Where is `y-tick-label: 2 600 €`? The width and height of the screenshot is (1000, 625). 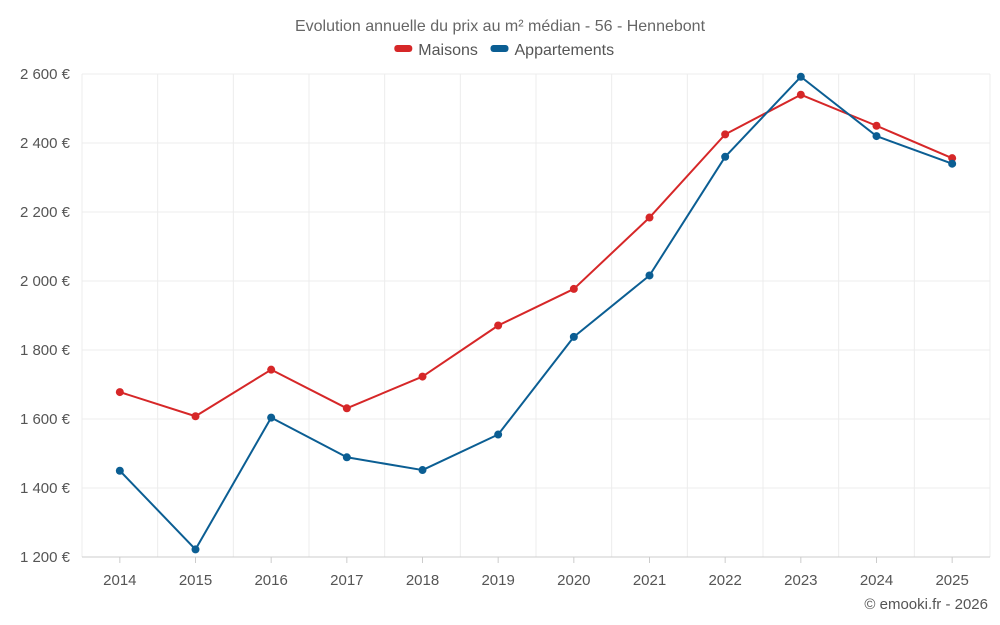 y-tick-label: 2 600 € is located at coordinates (45, 74).